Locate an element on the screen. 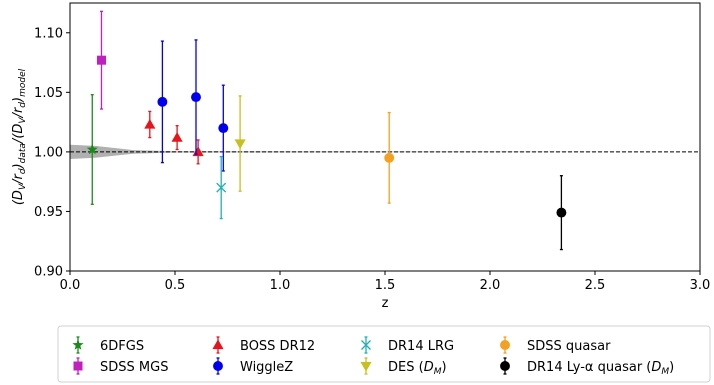 This screenshot has height=385, width=714. x-tick-label: 0.5 is located at coordinates (175, 285).